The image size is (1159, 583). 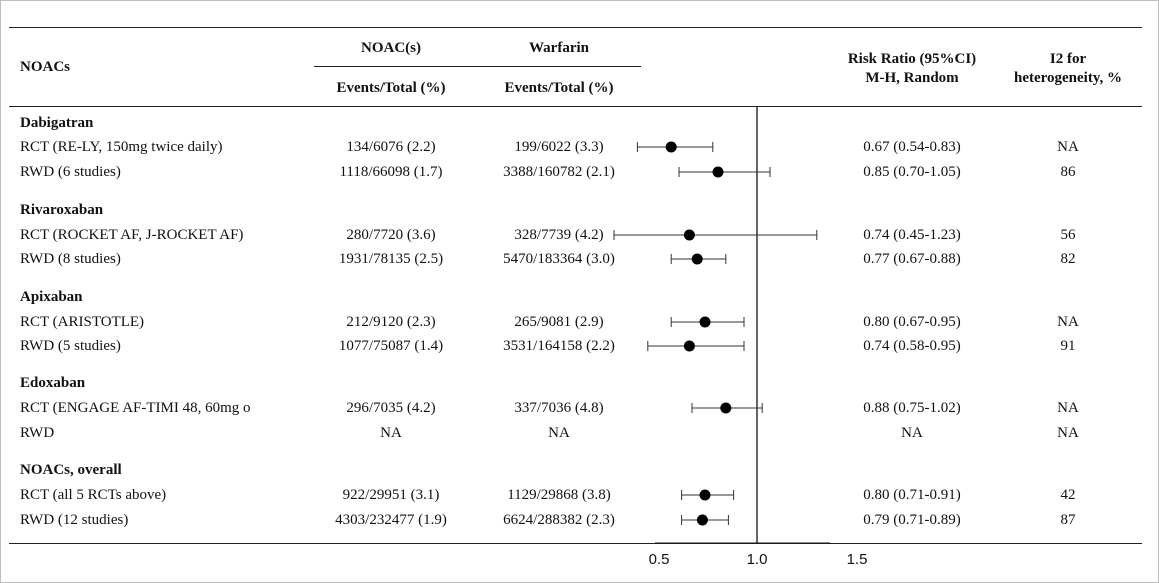 I want to click on row-warfarin: 337/7036 (4.8), so click(x=559, y=408).